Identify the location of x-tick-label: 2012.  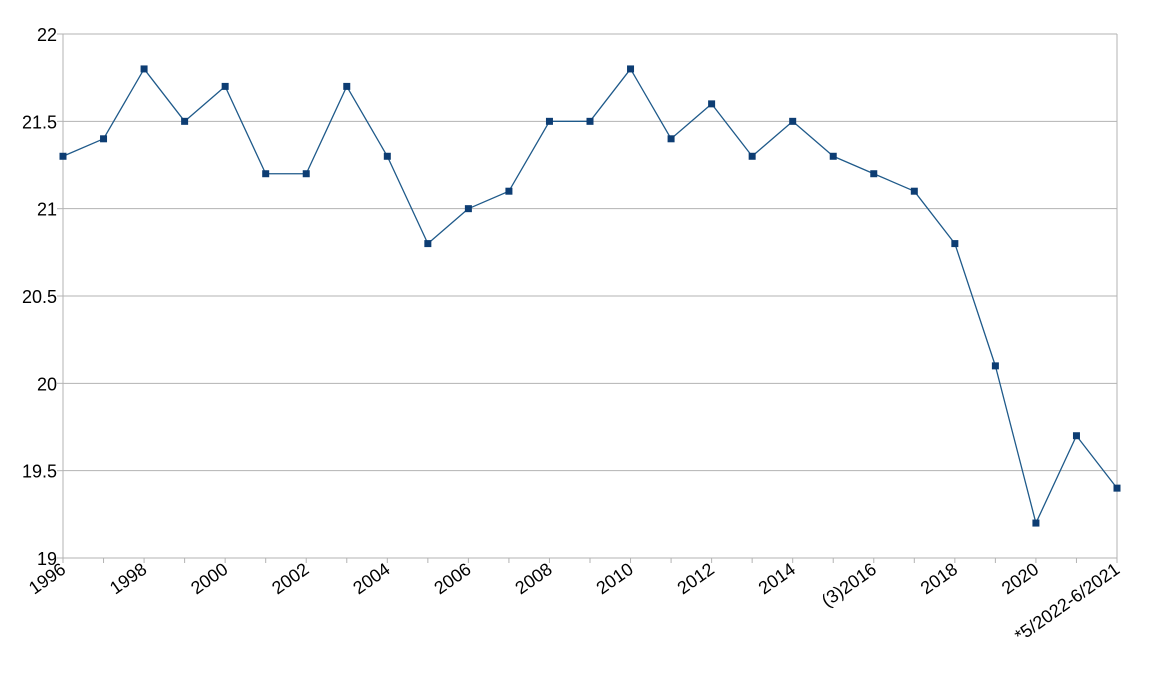
(696, 578).